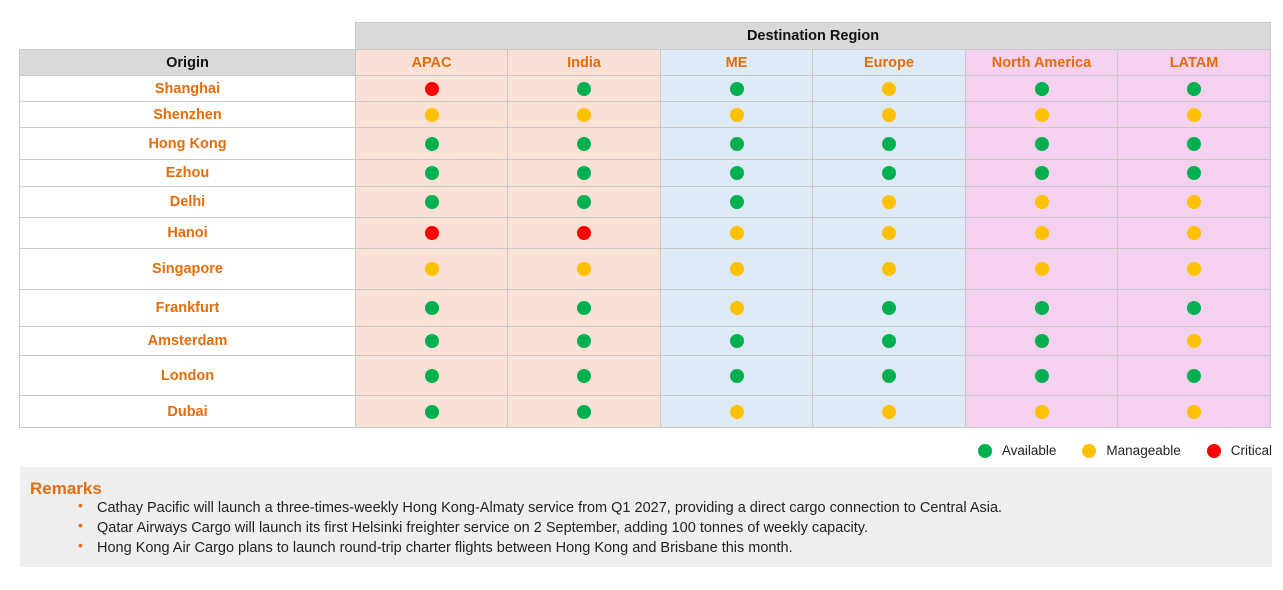 The image size is (1283, 590). I want to click on column-header-europe: Europe, so click(889, 62).